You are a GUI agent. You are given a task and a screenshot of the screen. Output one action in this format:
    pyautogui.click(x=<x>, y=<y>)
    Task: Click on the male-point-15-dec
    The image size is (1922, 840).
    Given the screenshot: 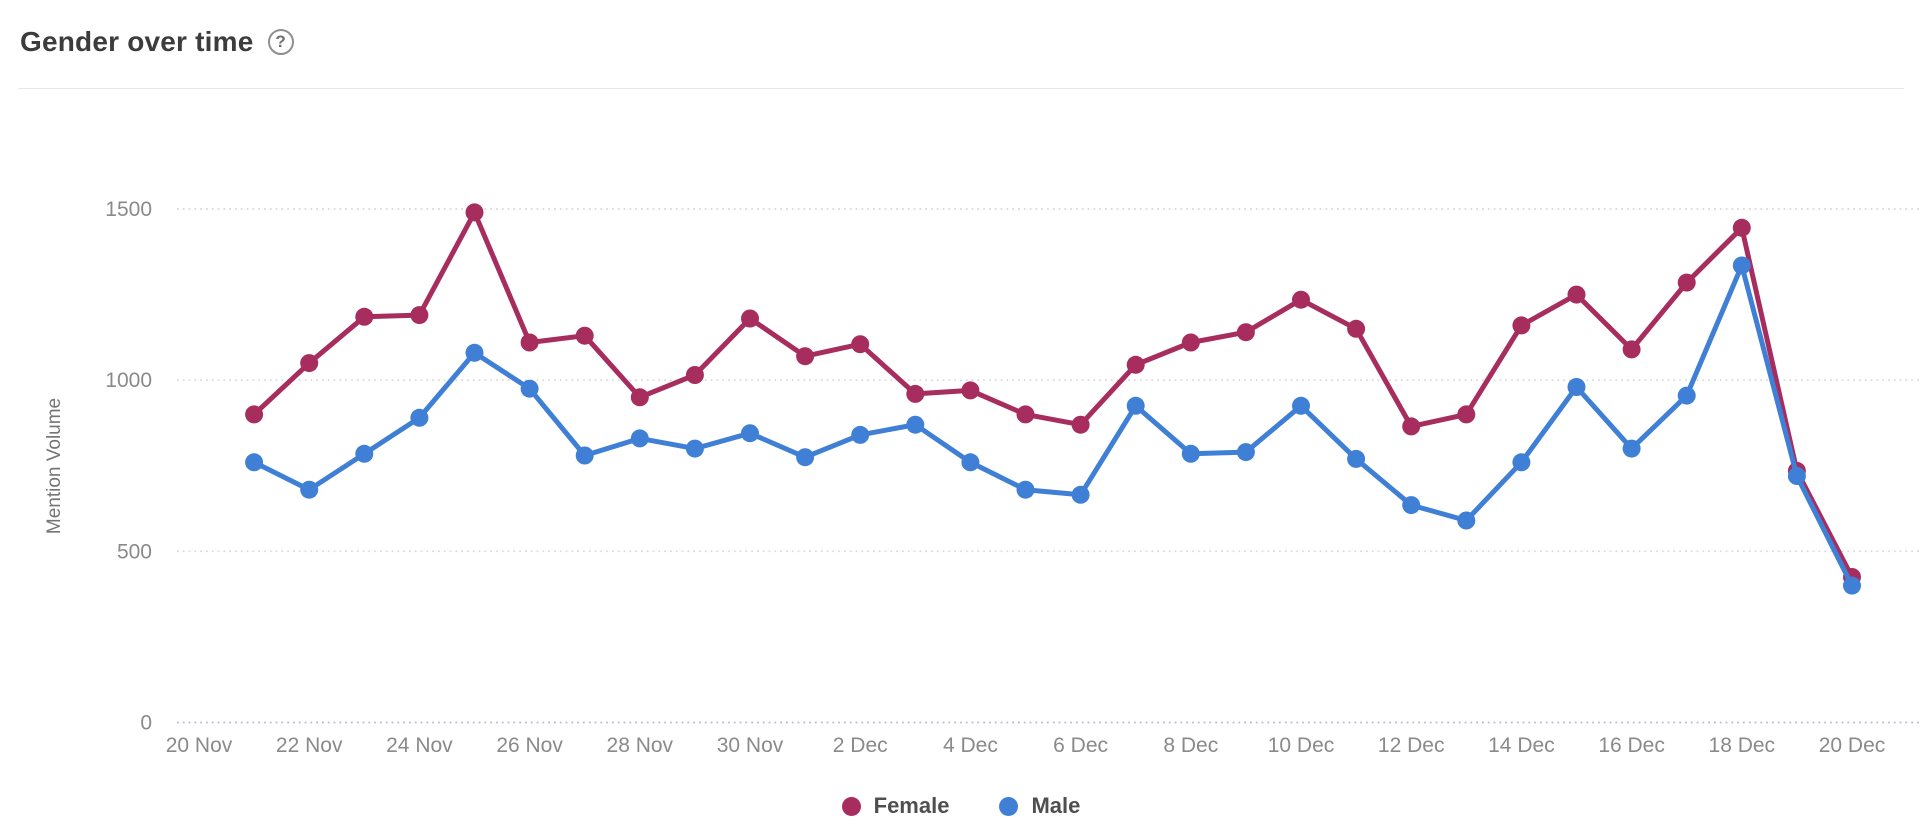 What is the action you would take?
    pyautogui.click(x=1576, y=387)
    